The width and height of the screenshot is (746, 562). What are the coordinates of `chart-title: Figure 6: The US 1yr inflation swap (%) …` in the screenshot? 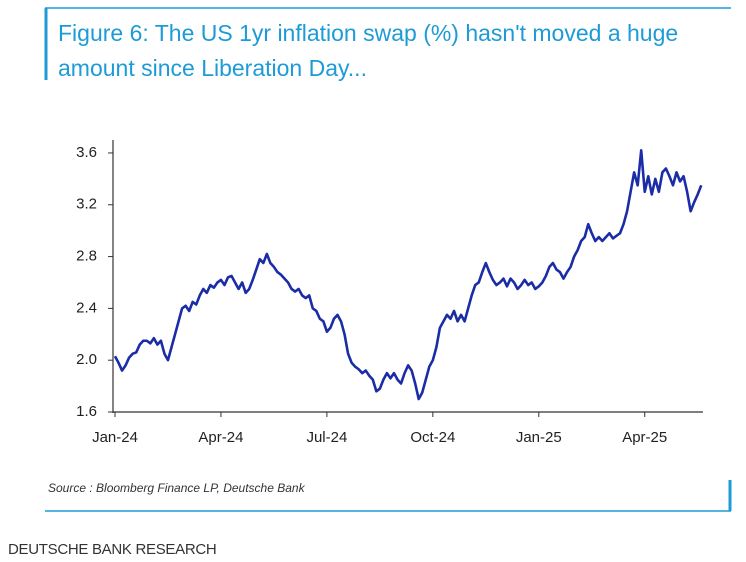 It's located at (368, 50).